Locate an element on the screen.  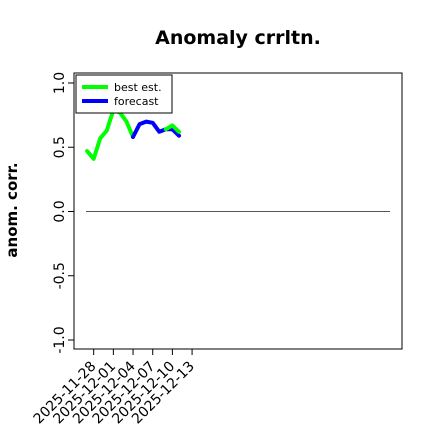
series-lines is located at coordinates (133, 134).